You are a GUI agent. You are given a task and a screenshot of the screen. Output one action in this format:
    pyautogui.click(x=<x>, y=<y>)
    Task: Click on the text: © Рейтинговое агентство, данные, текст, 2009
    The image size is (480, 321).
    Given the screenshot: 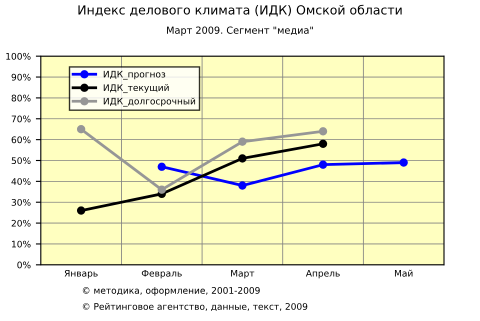 What is the action you would take?
    pyautogui.click(x=195, y=307)
    